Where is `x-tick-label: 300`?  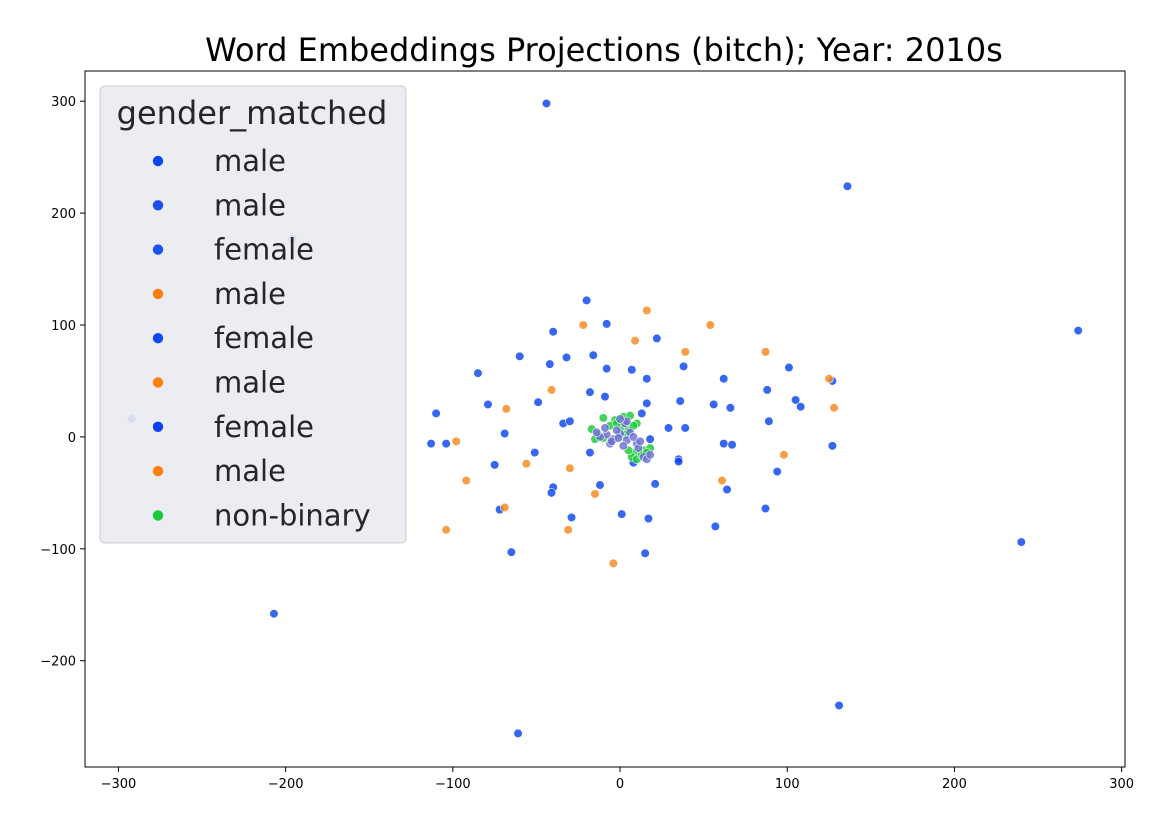 x-tick-label: 300 is located at coordinates (1121, 784).